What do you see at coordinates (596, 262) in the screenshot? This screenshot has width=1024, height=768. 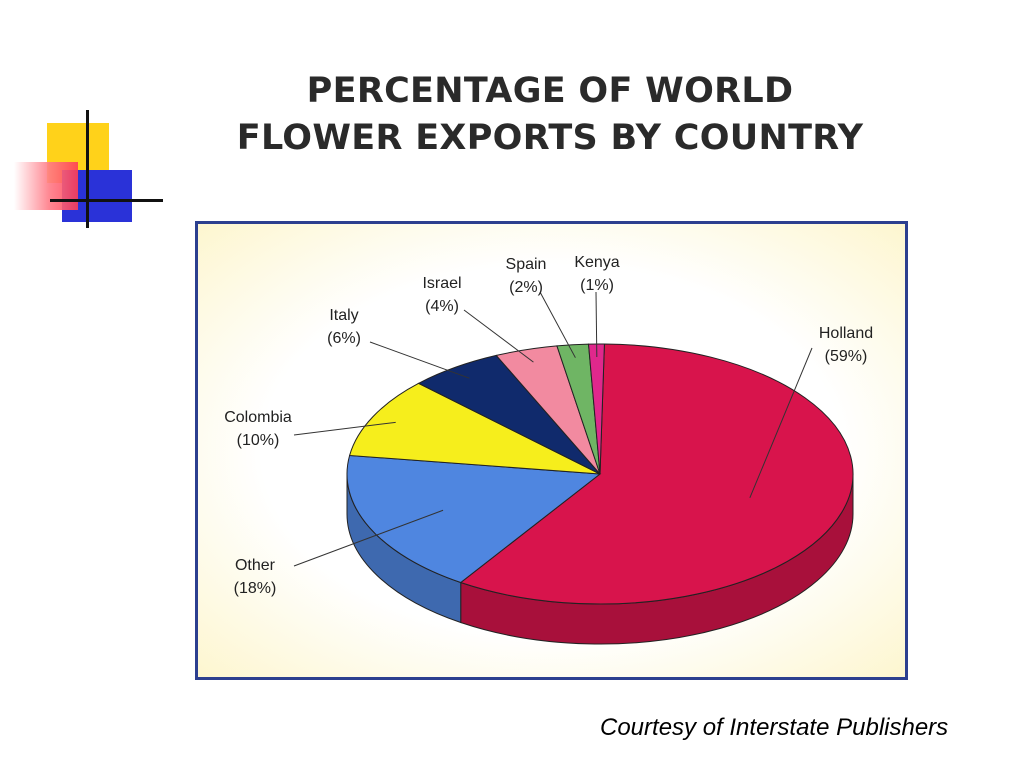 I see `label-kenya-name: Kenya` at bounding box center [596, 262].